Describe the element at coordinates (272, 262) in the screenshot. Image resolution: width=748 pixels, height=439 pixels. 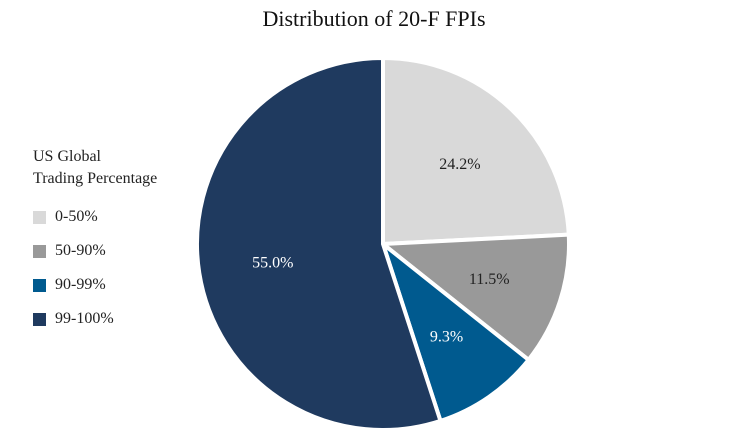
I see `slice-value-label: 55.0%` at that location.